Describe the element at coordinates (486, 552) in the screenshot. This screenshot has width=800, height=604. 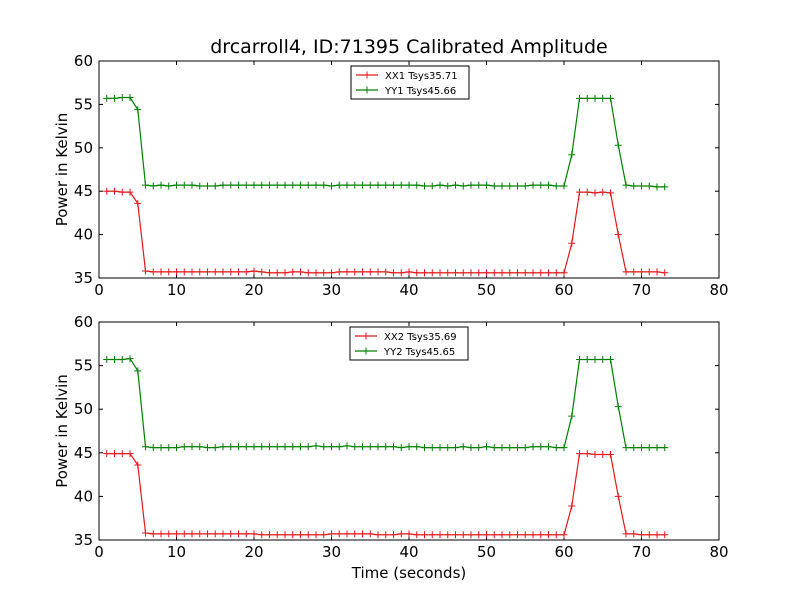
I see `x-tick-label: 50` at that location.